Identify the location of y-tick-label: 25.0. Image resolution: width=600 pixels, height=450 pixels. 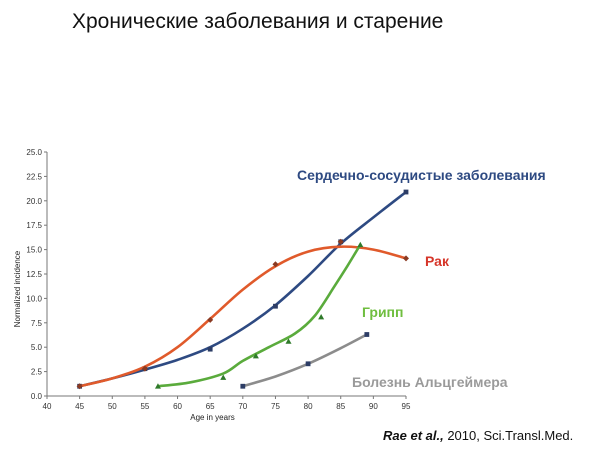
(34, 152).